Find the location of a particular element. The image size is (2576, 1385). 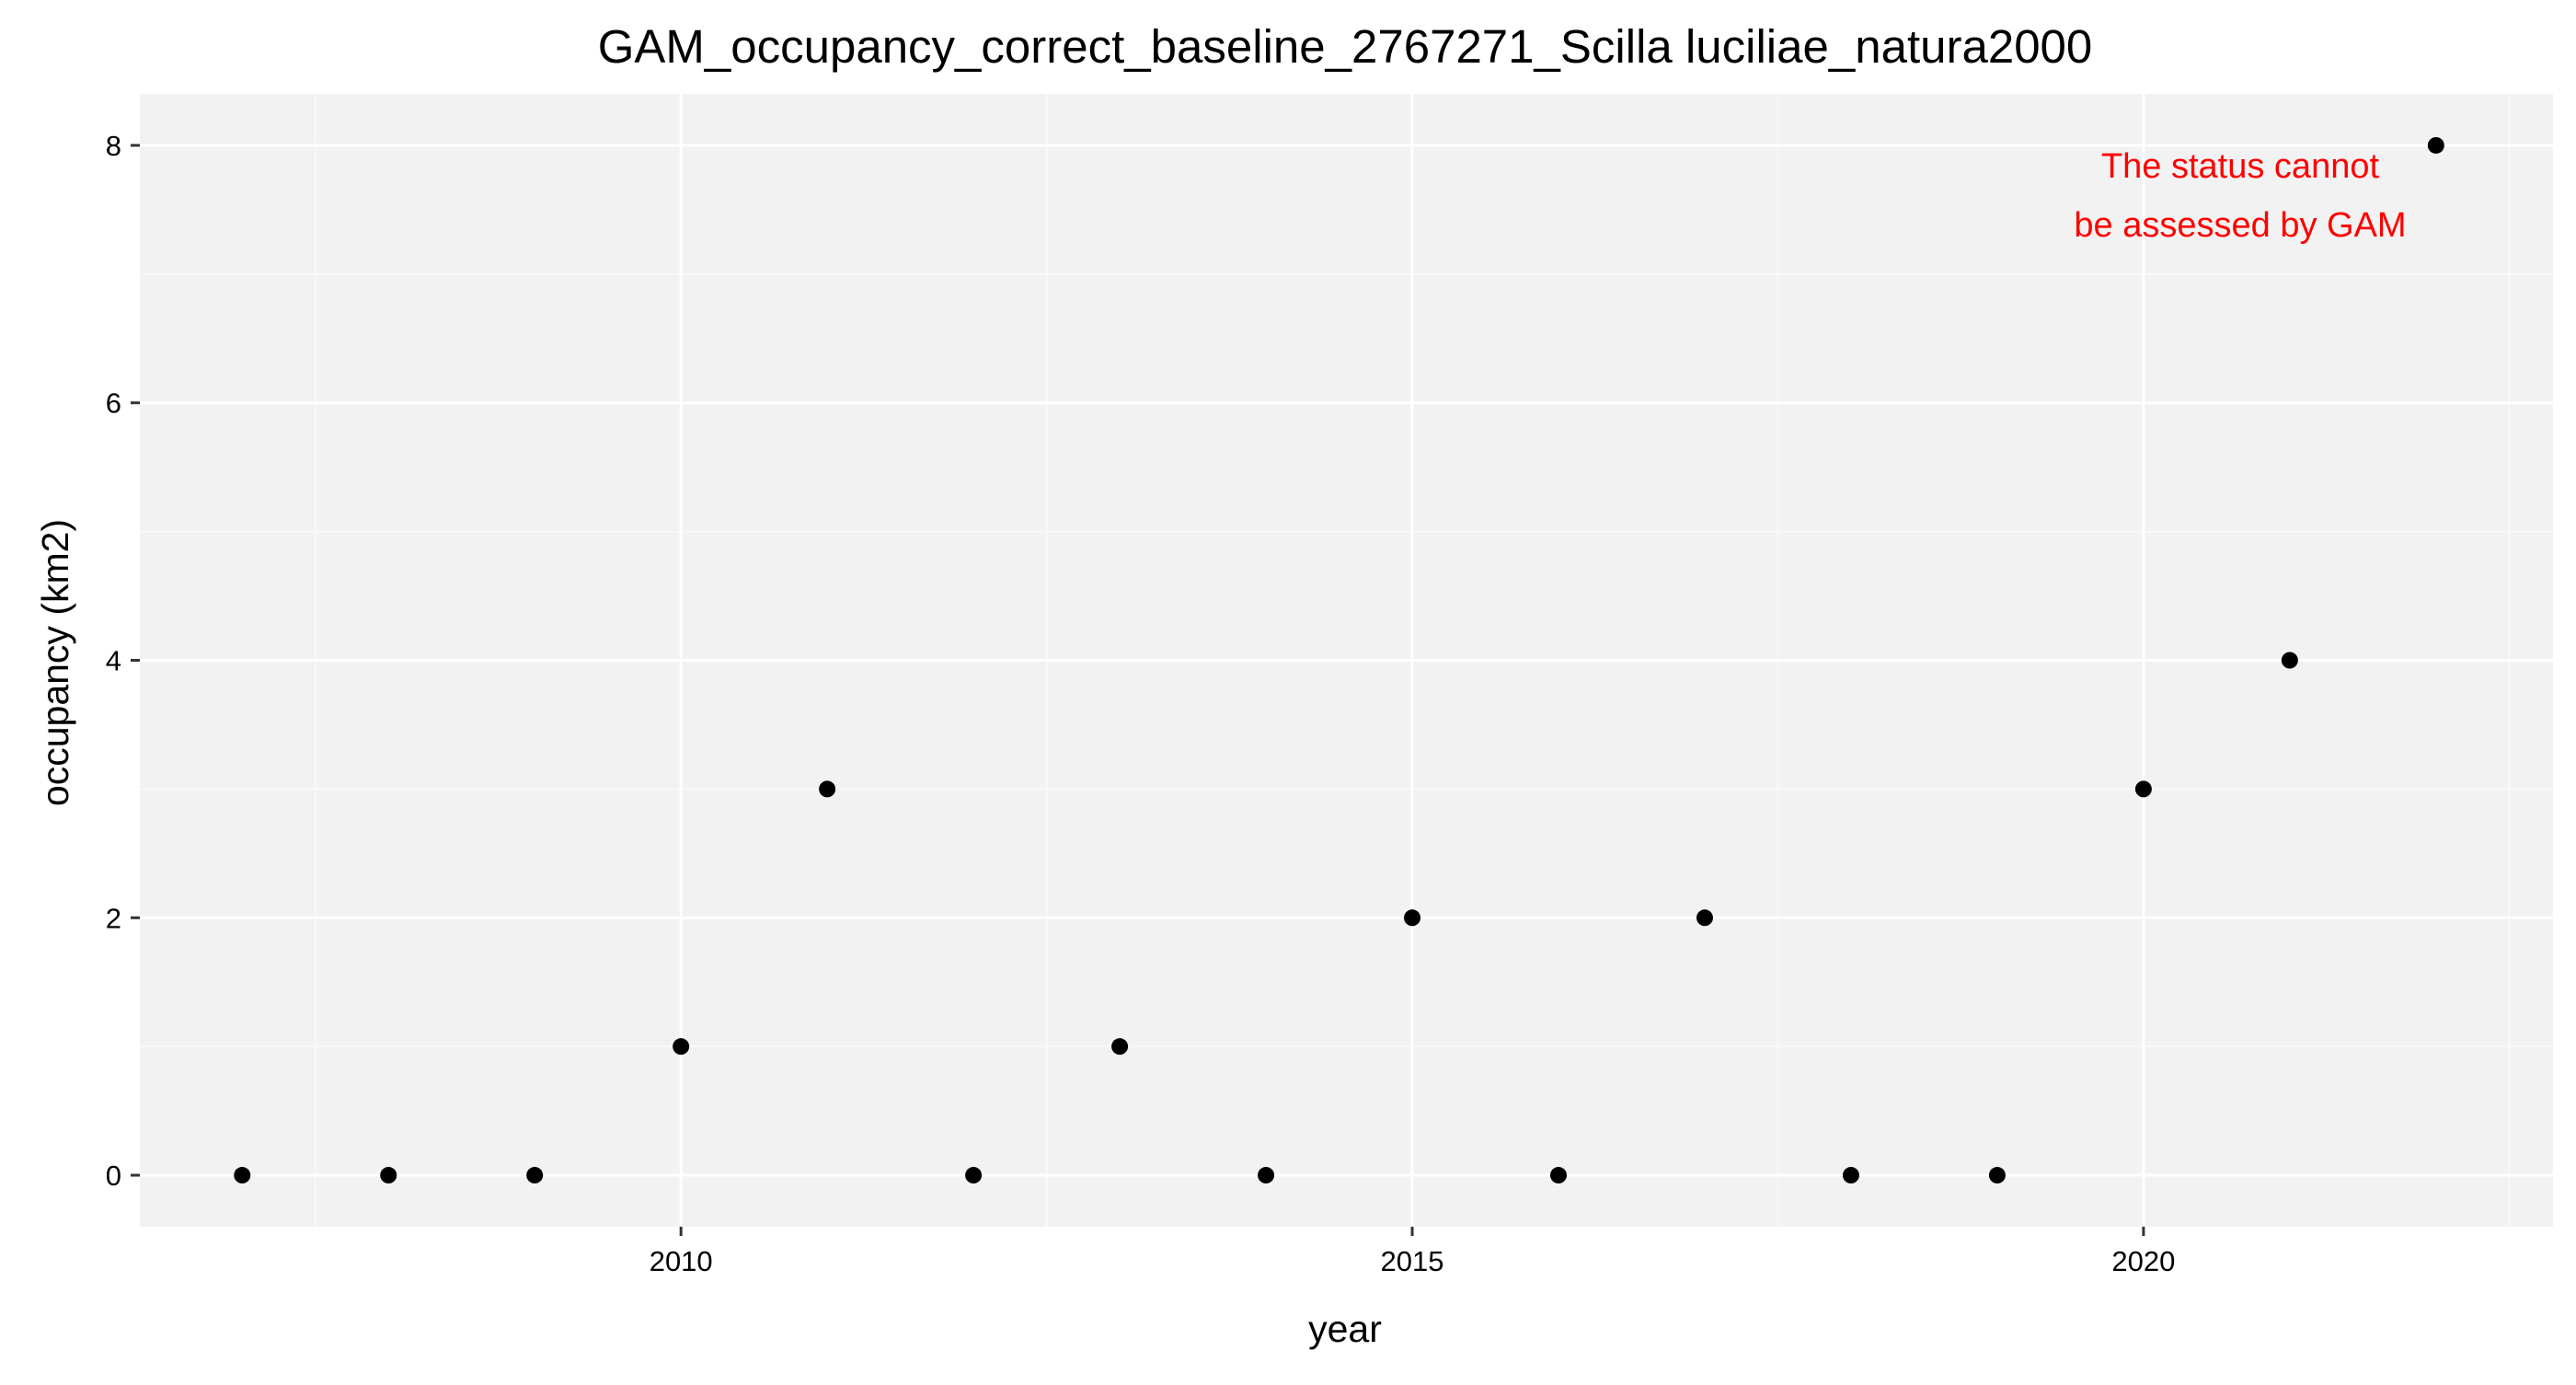

status-annotation: The status cannot be assessed by GAM is located at coordinates (2240, 196).